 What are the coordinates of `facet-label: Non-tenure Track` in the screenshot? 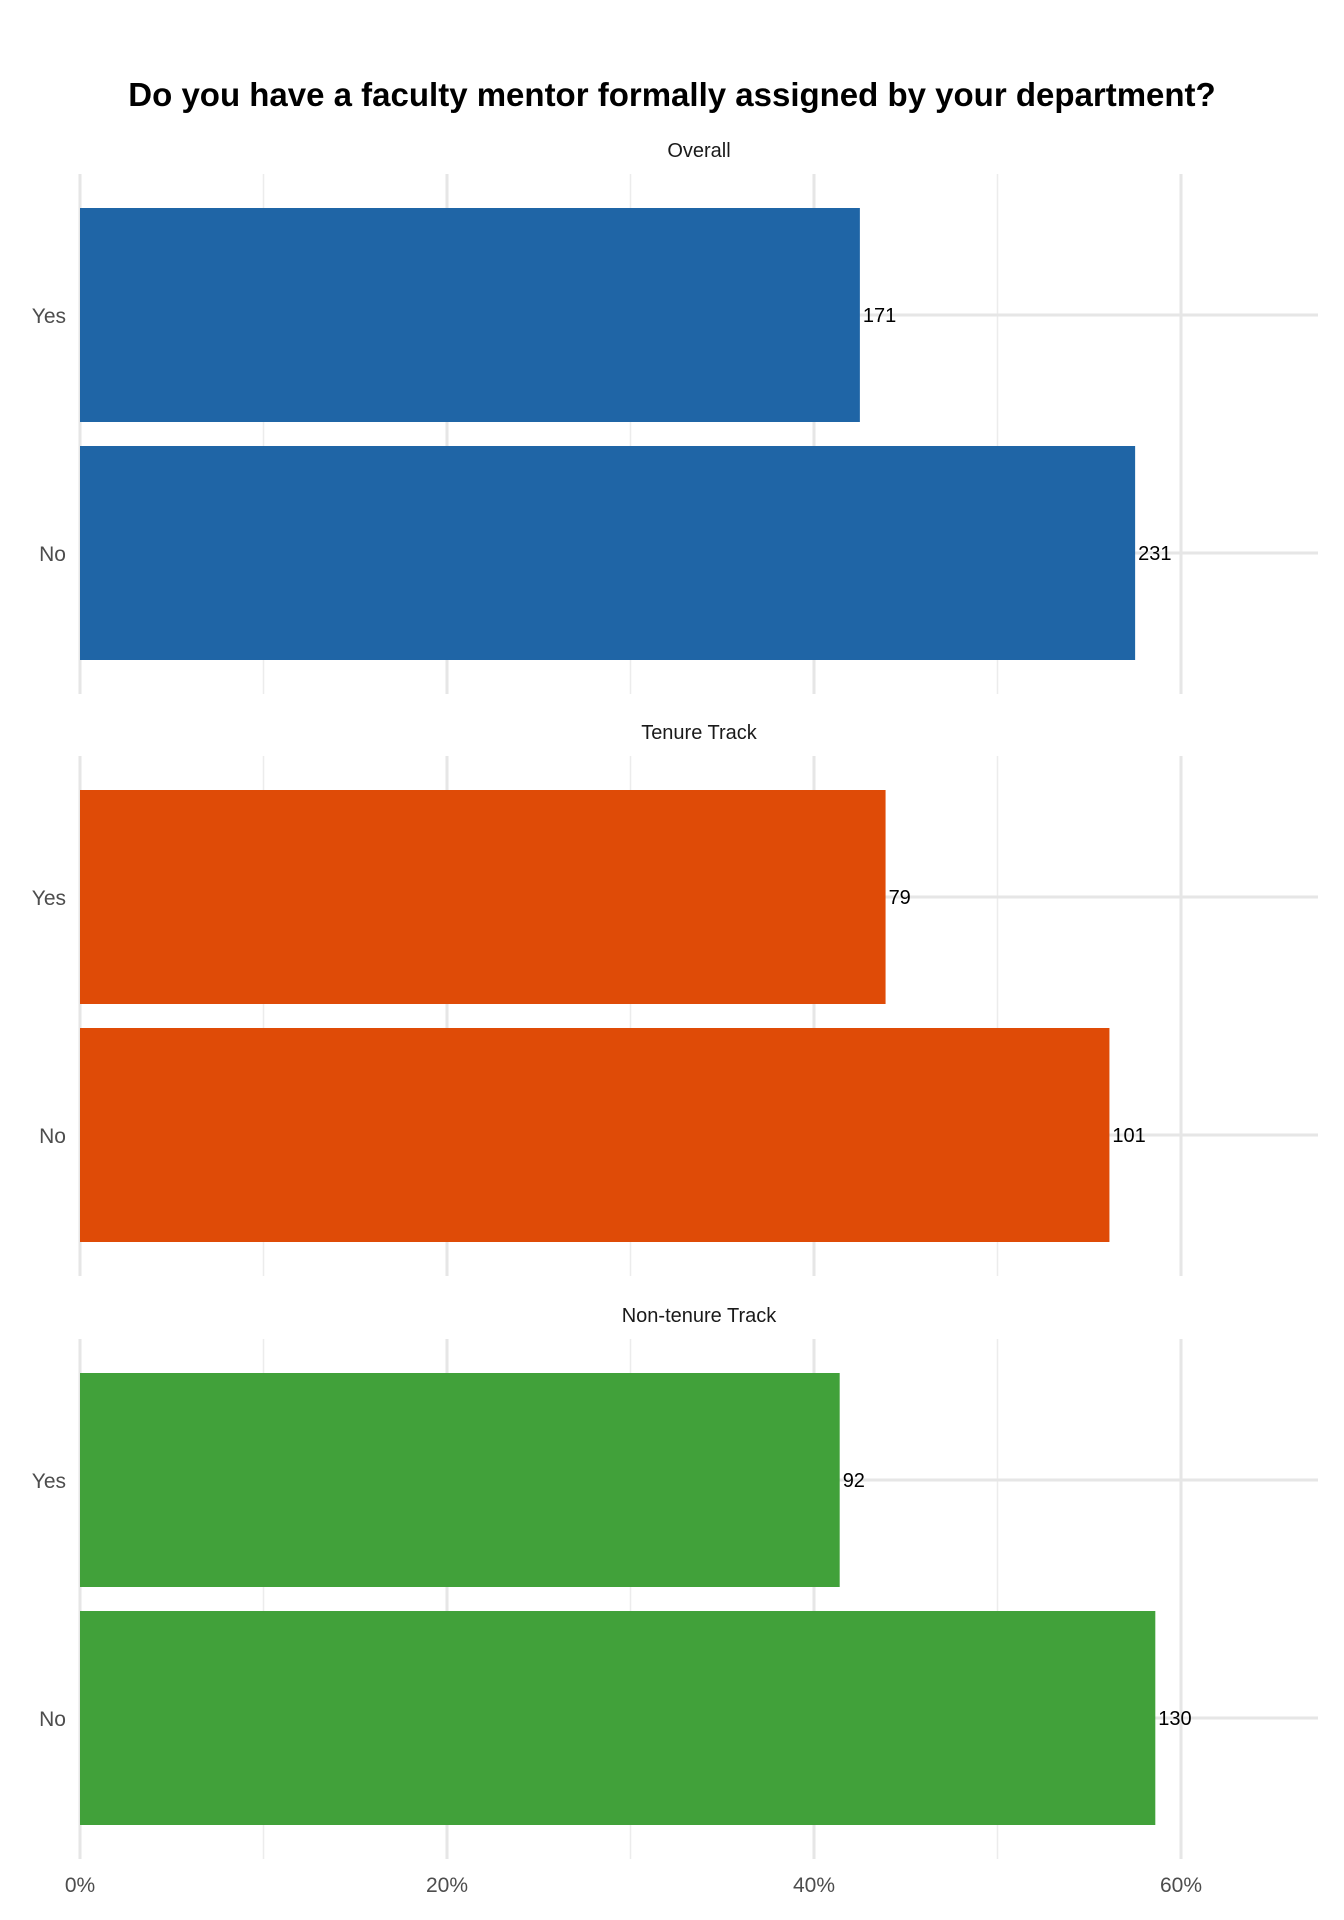 It's located at (700, 1316).